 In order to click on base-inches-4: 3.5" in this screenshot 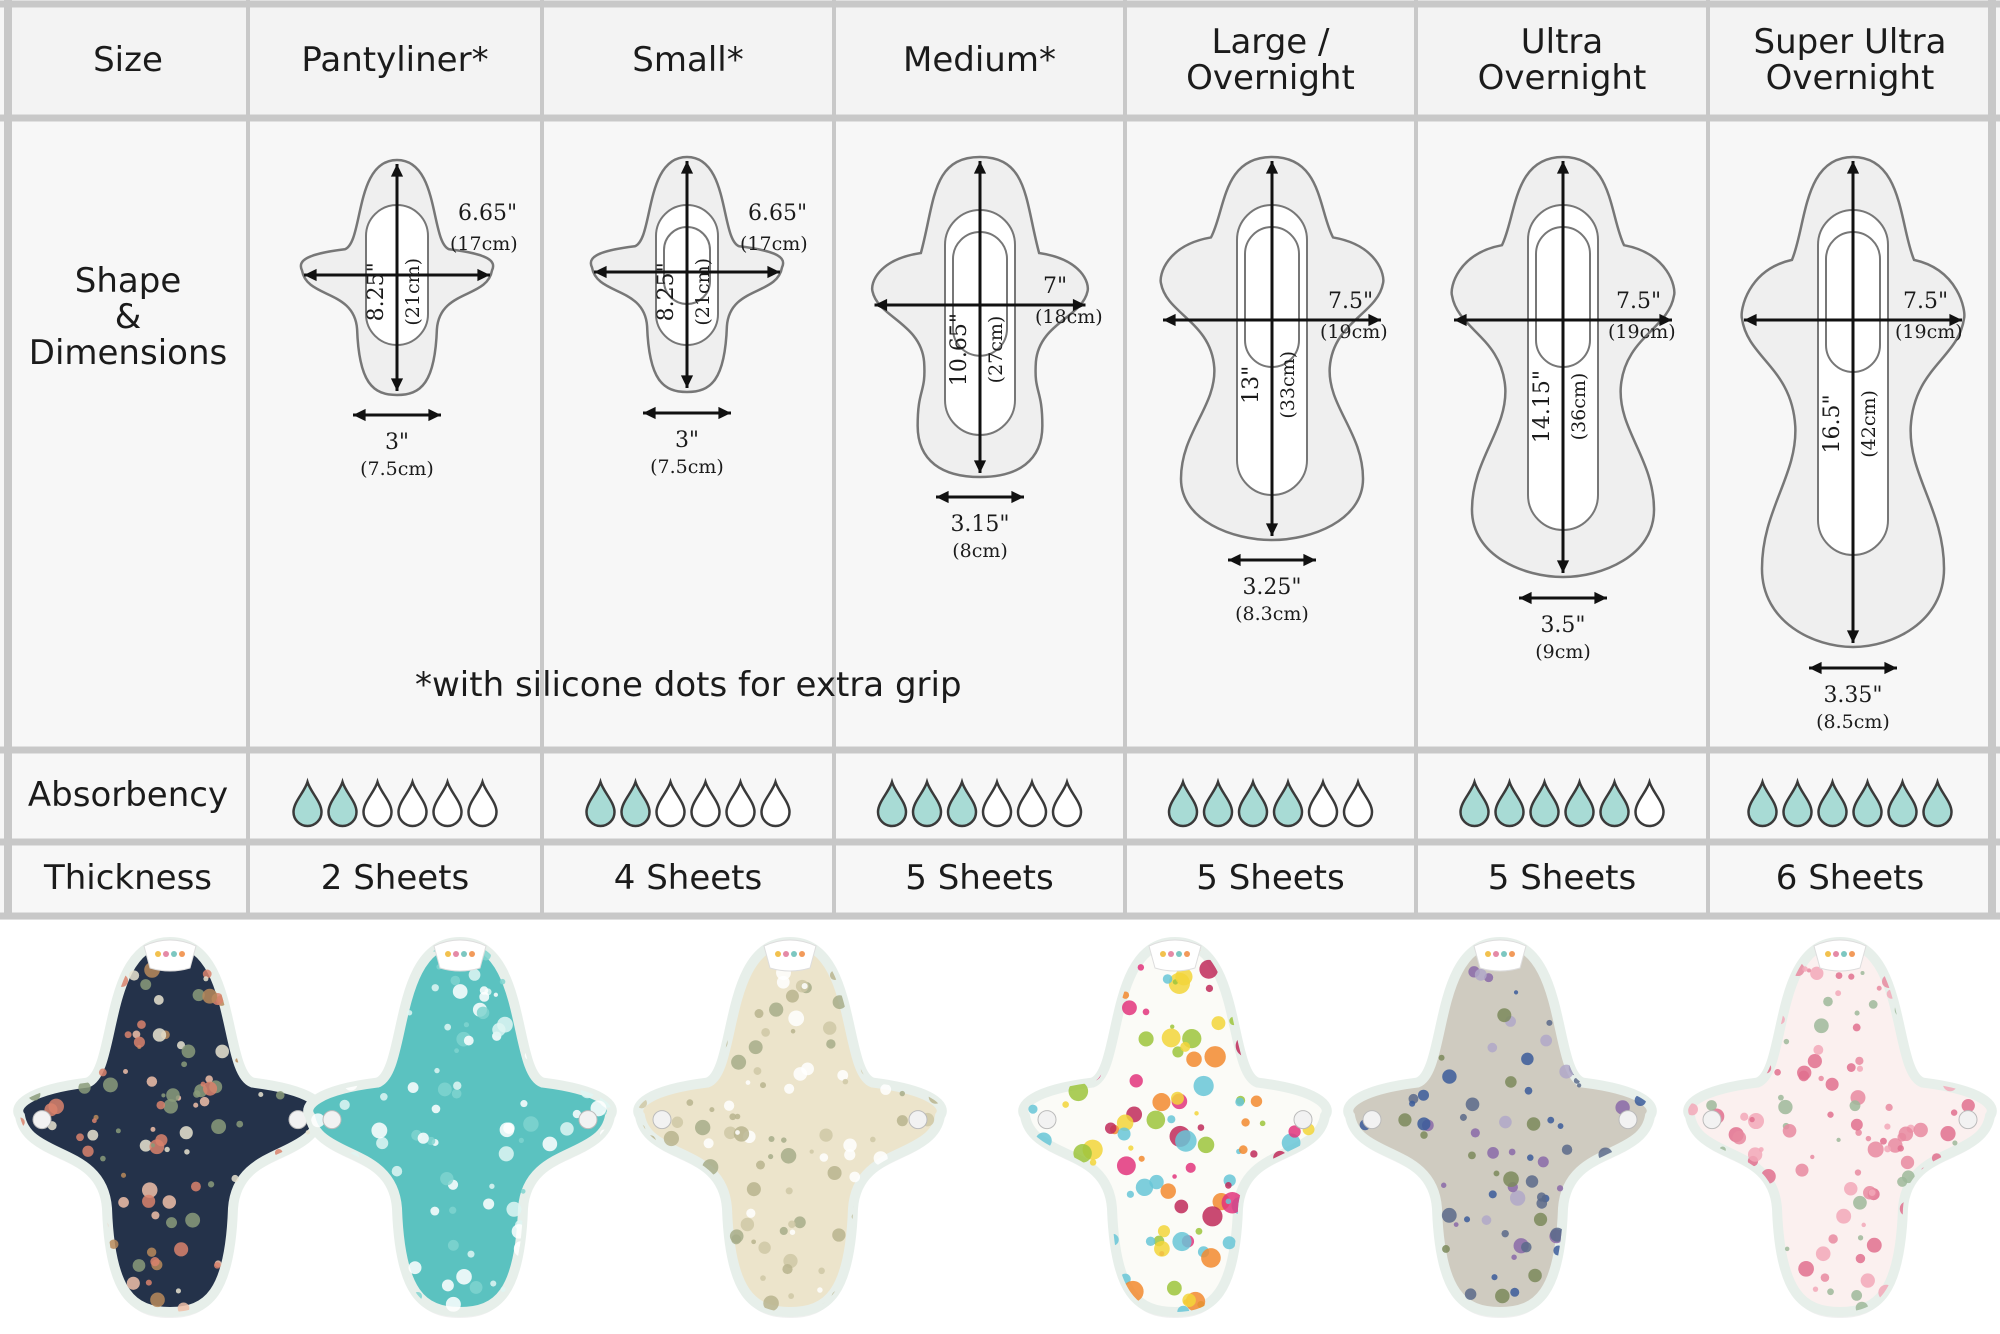, I will do `click(1562, 625)`.